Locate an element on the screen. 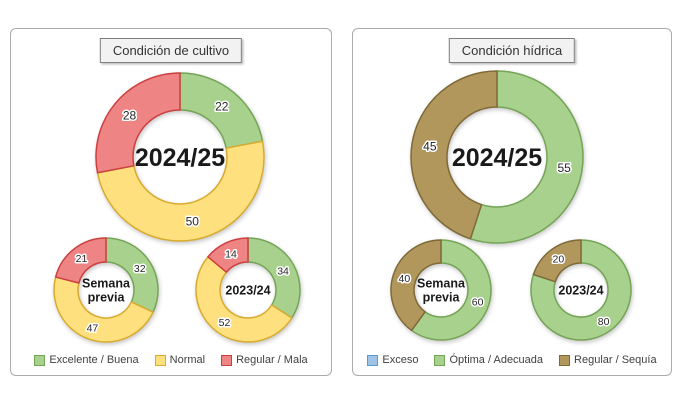 The width and height of the screenshot is (683, 402). legend-item: Normal is located at coordinates (180, 360).